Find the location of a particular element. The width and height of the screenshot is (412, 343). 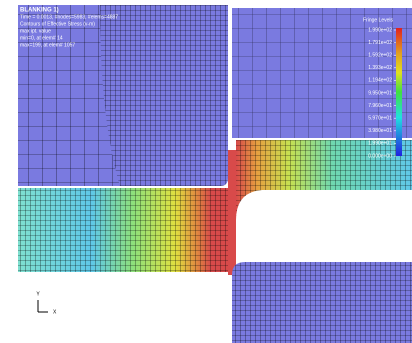

fringe-level: 3.980e+01 is located at coordinates (380, 131).